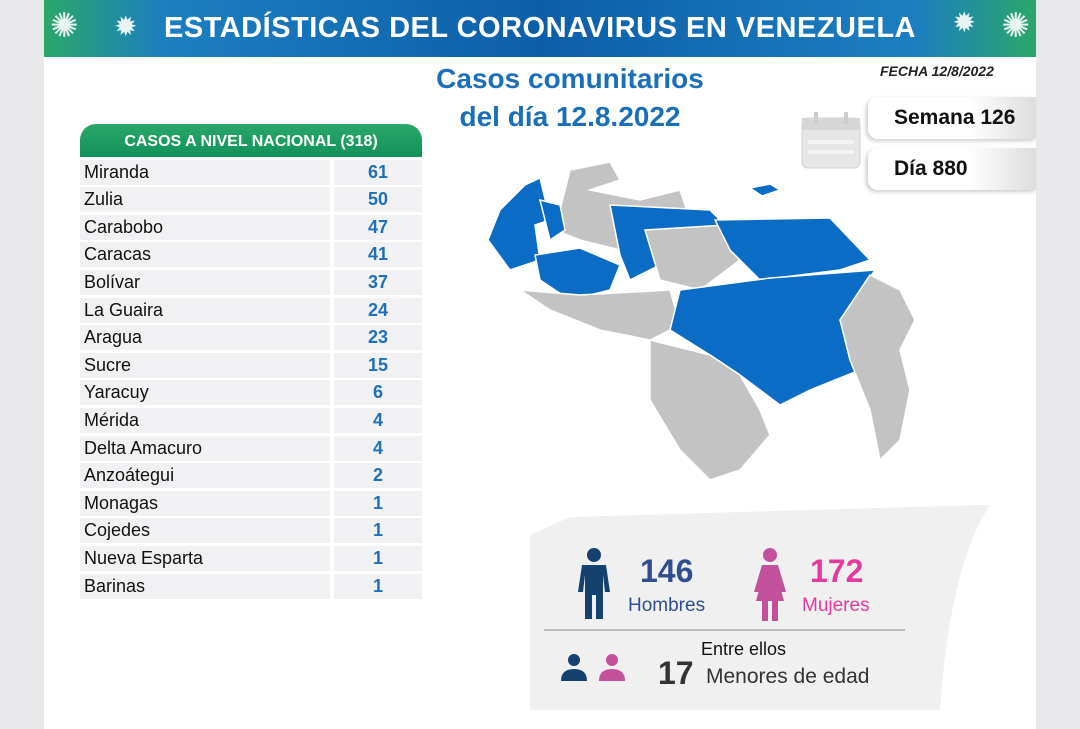  What do you see at coordinates (570, 78) in the screenshot?
I see `subtitle-line1: Casos comunitarios` at bounding box center [570, 78].